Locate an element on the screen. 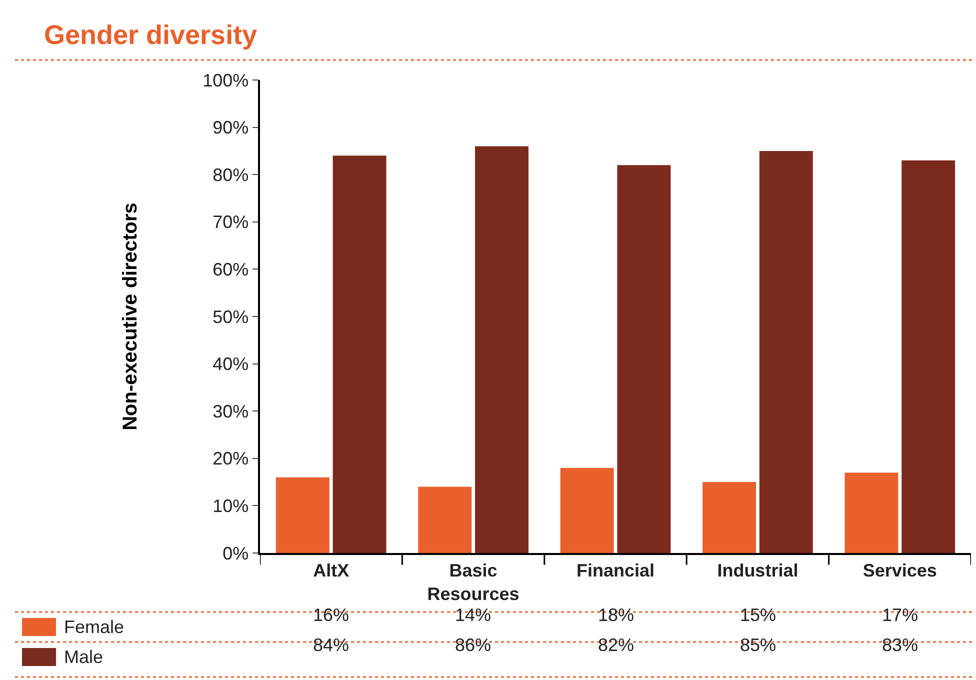  data-label: 84% is located at coordinates (331, 645).